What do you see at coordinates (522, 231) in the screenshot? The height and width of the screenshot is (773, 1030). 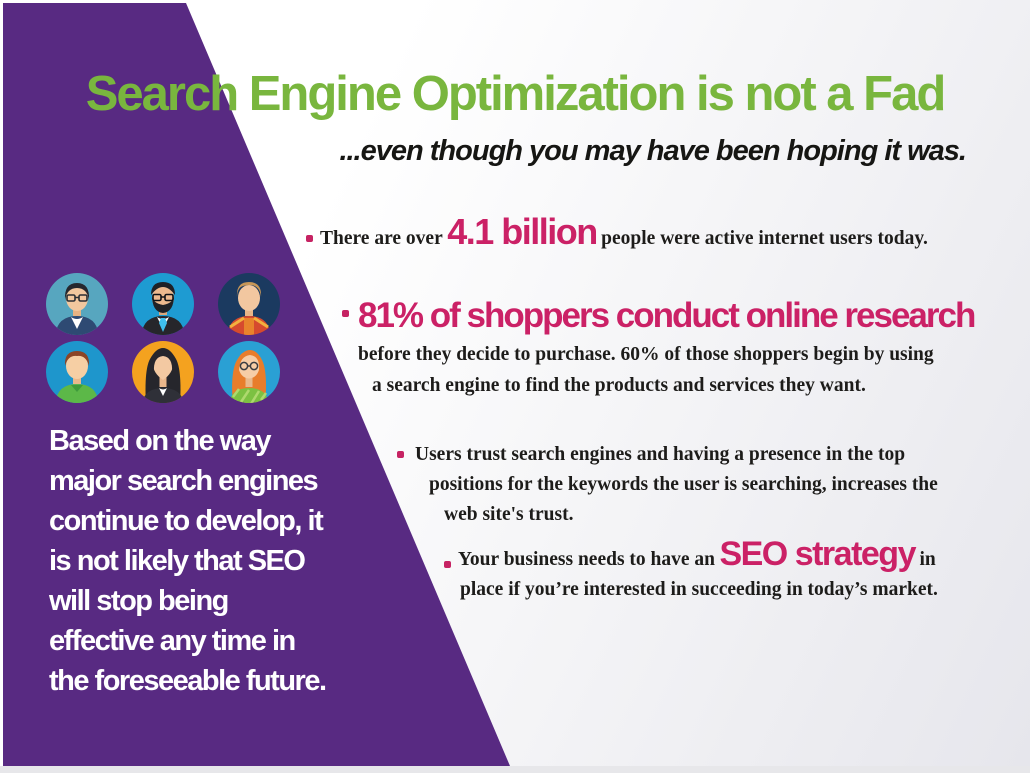 I see `highlight-4-1-billion: 4.1 billion` at bounding box center [522, 231].